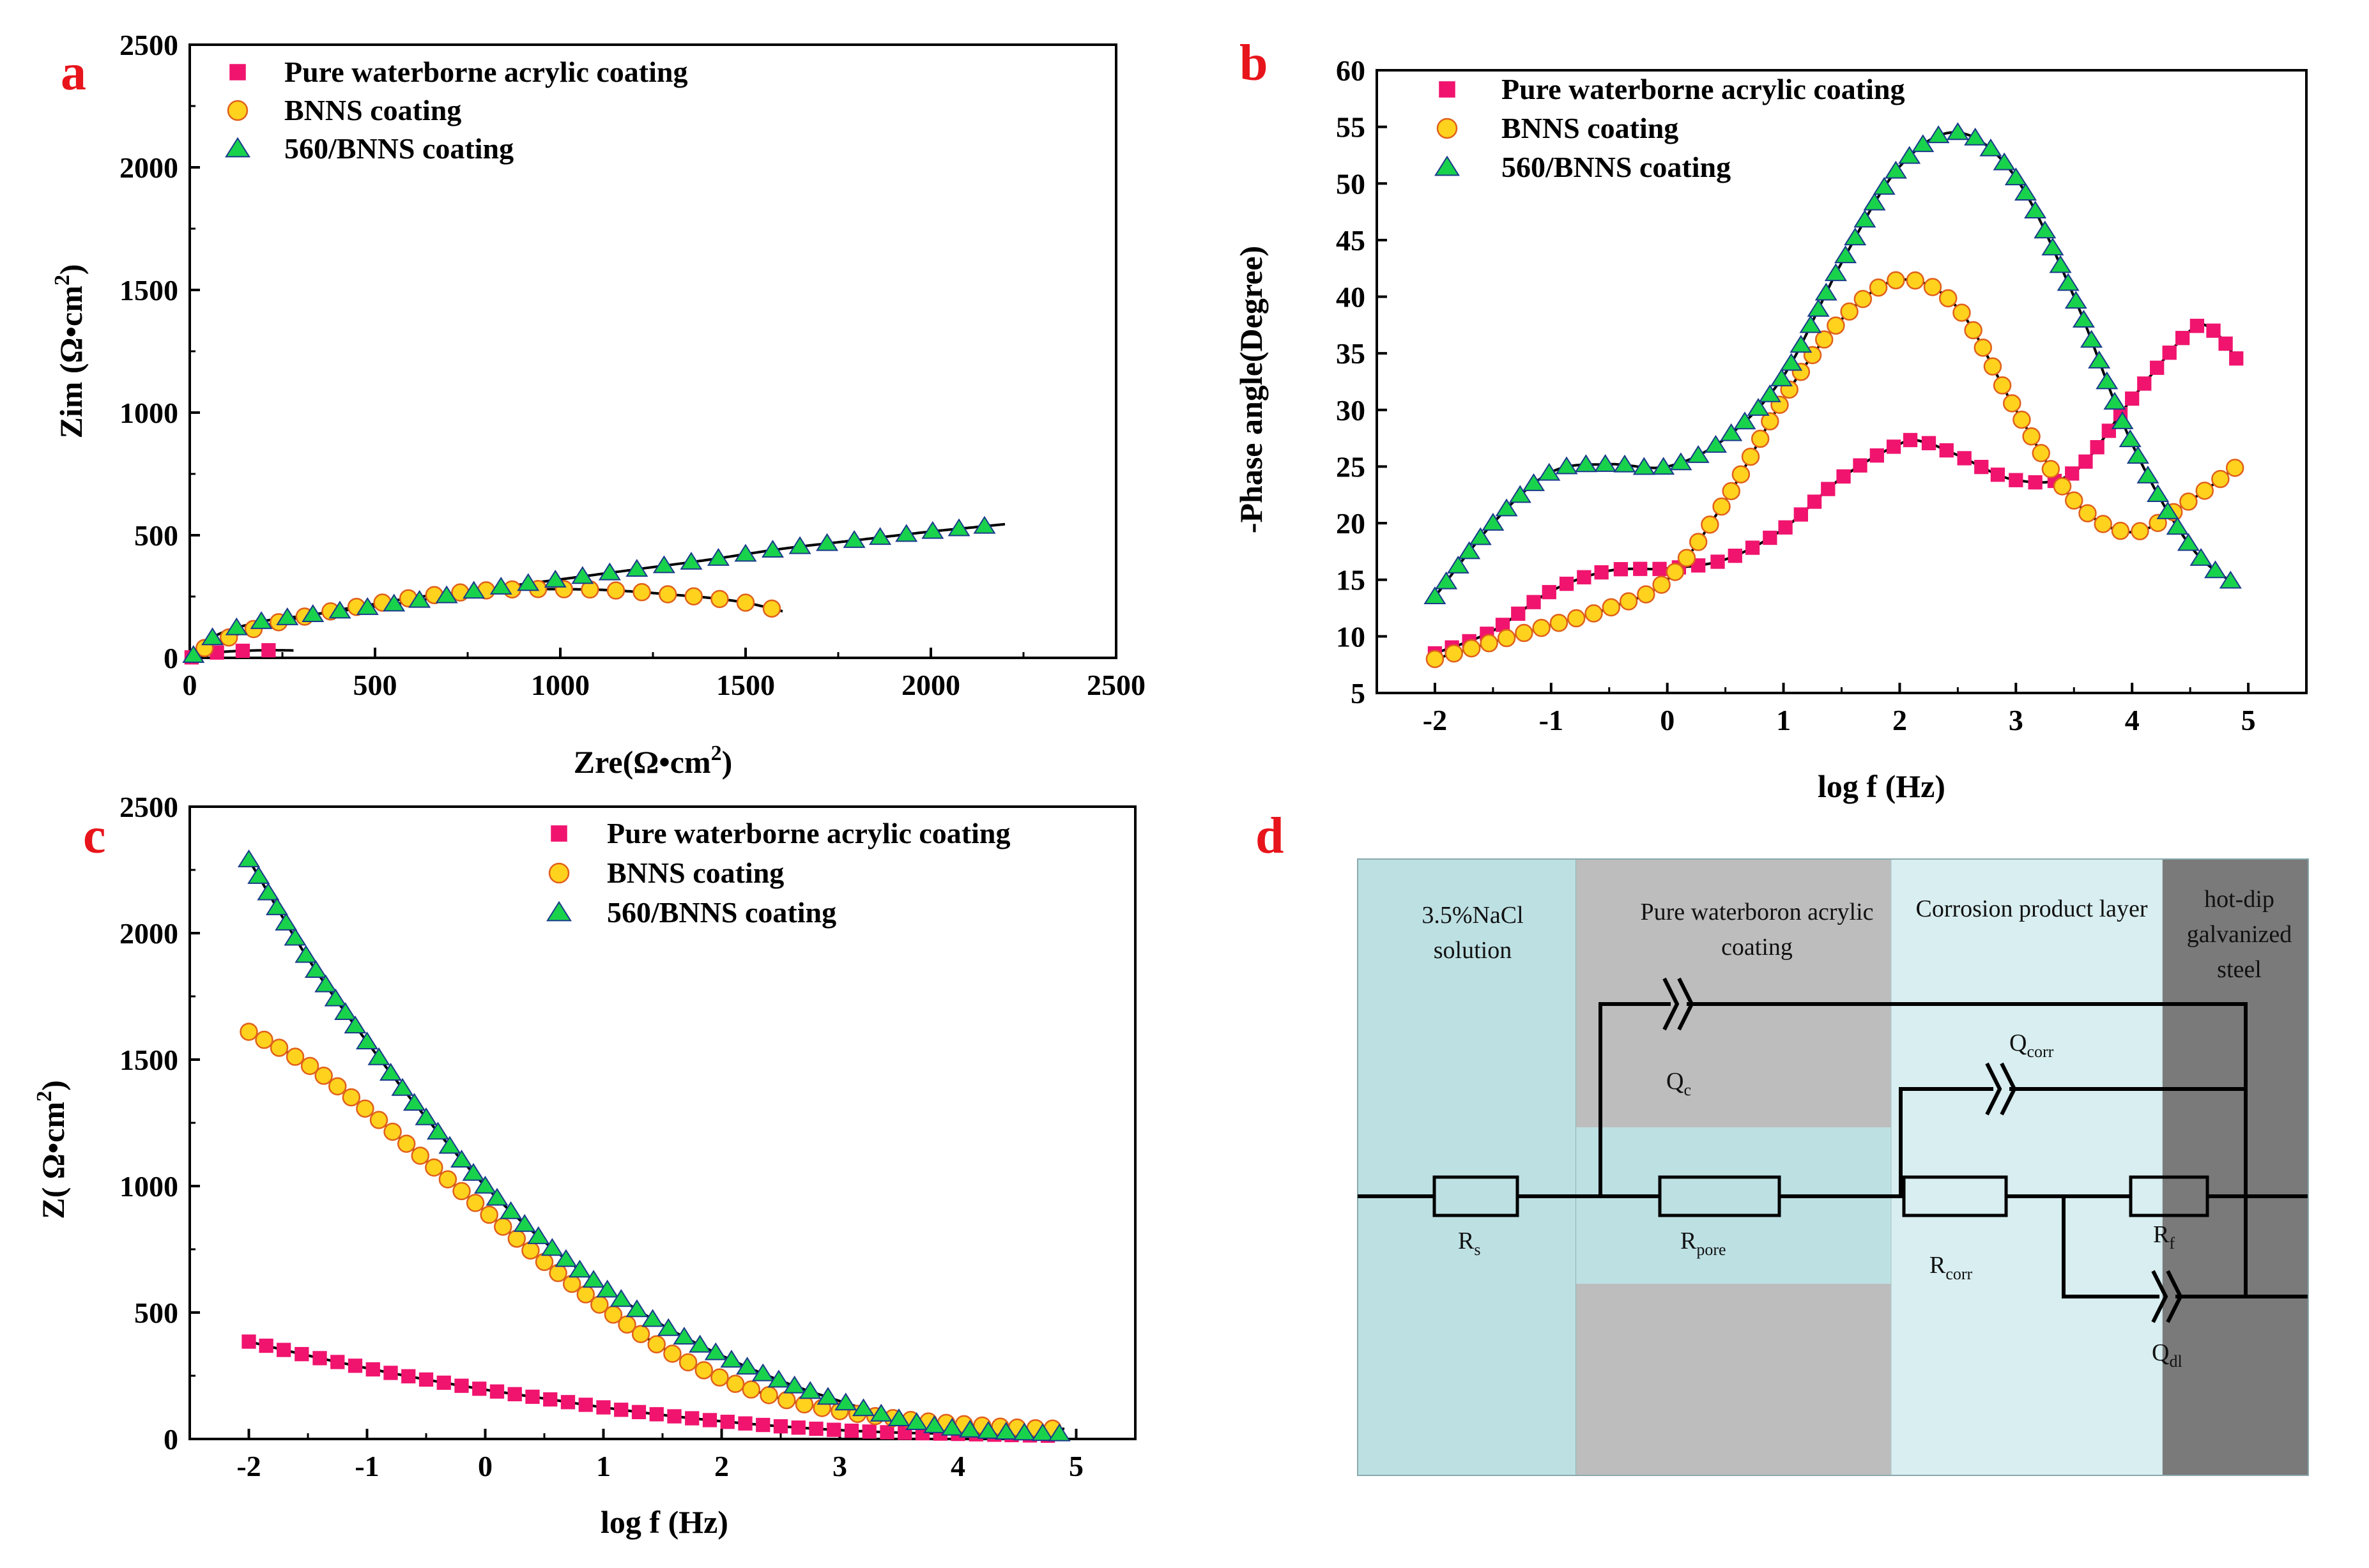  Describe the element at coordinates (1678, 1004) in the screenshot. I see `cpe-qc` at that location.